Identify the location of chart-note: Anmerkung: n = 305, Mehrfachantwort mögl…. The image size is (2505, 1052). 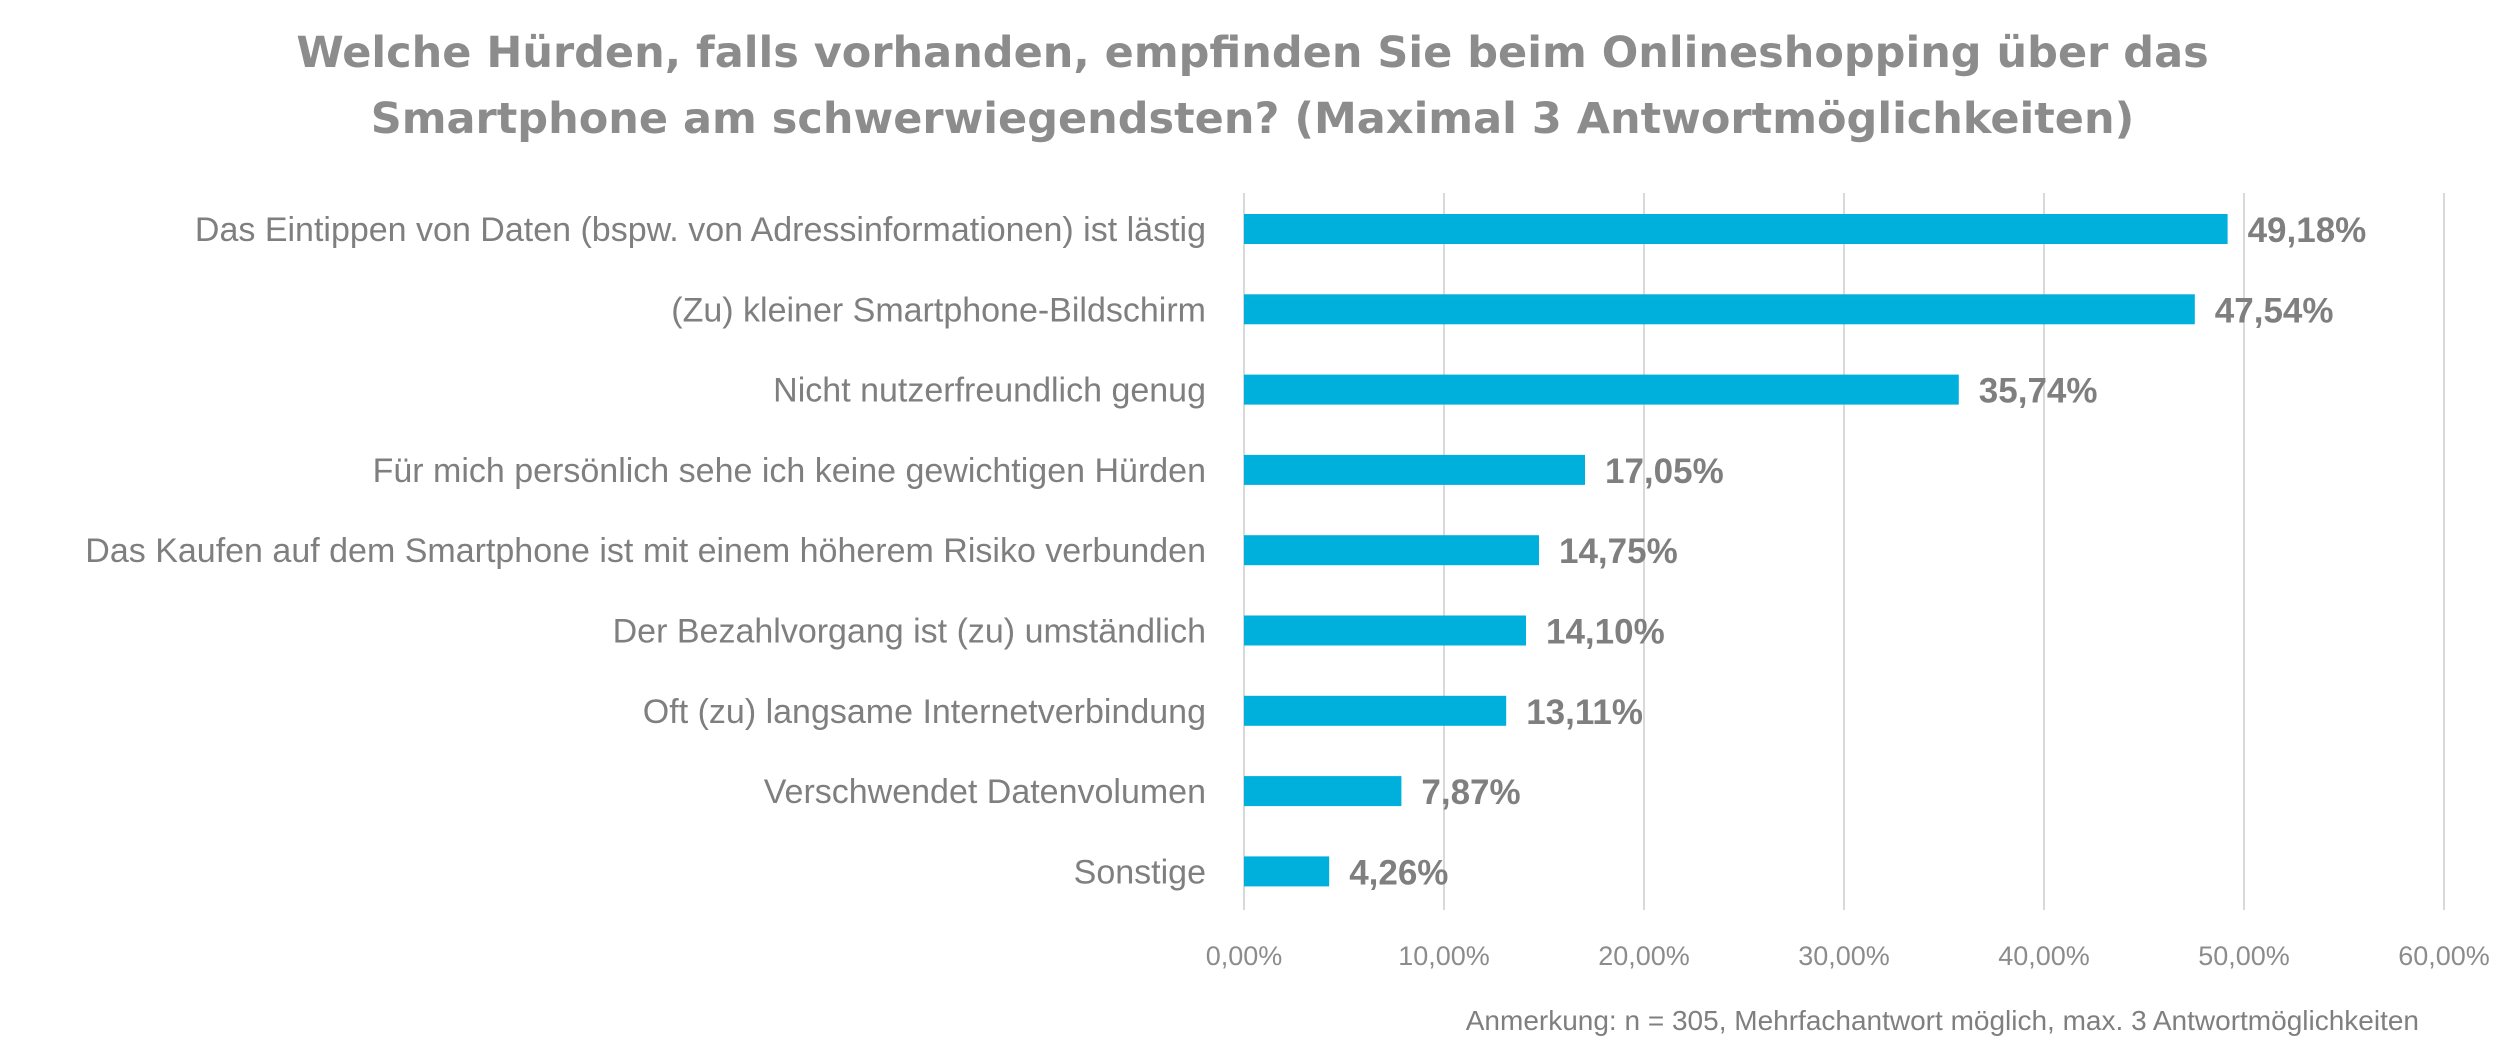
(1942, 1020).